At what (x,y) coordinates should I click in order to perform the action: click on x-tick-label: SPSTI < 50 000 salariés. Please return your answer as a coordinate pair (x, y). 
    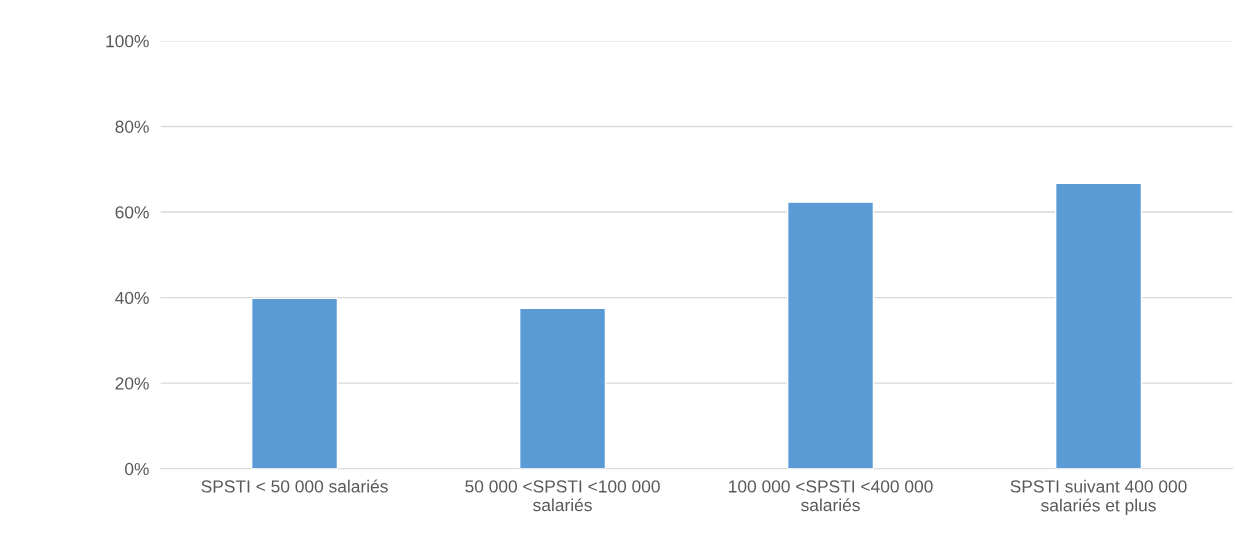
    Looking at the image, I should click on (294, 486).